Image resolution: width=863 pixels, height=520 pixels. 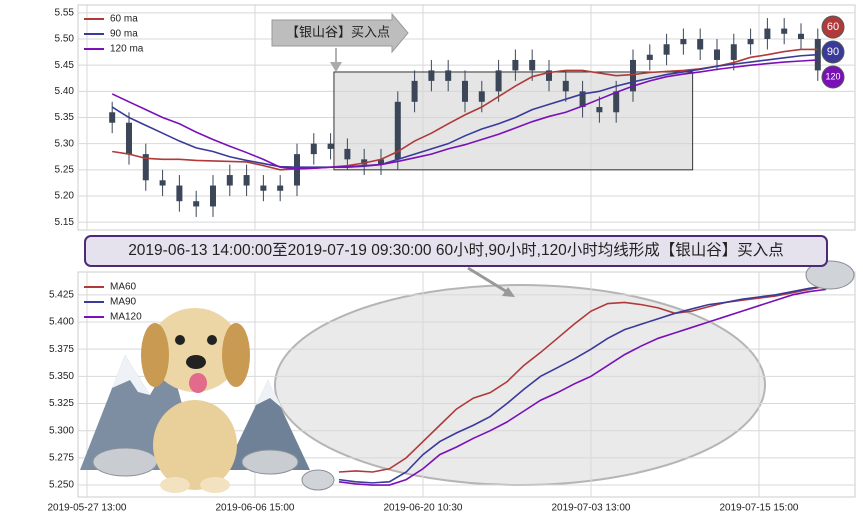 What do you see at coordinates (65, 169) in the screenshot?
I see `y-tick-label: 5.25` at bounding box center [65, 169].